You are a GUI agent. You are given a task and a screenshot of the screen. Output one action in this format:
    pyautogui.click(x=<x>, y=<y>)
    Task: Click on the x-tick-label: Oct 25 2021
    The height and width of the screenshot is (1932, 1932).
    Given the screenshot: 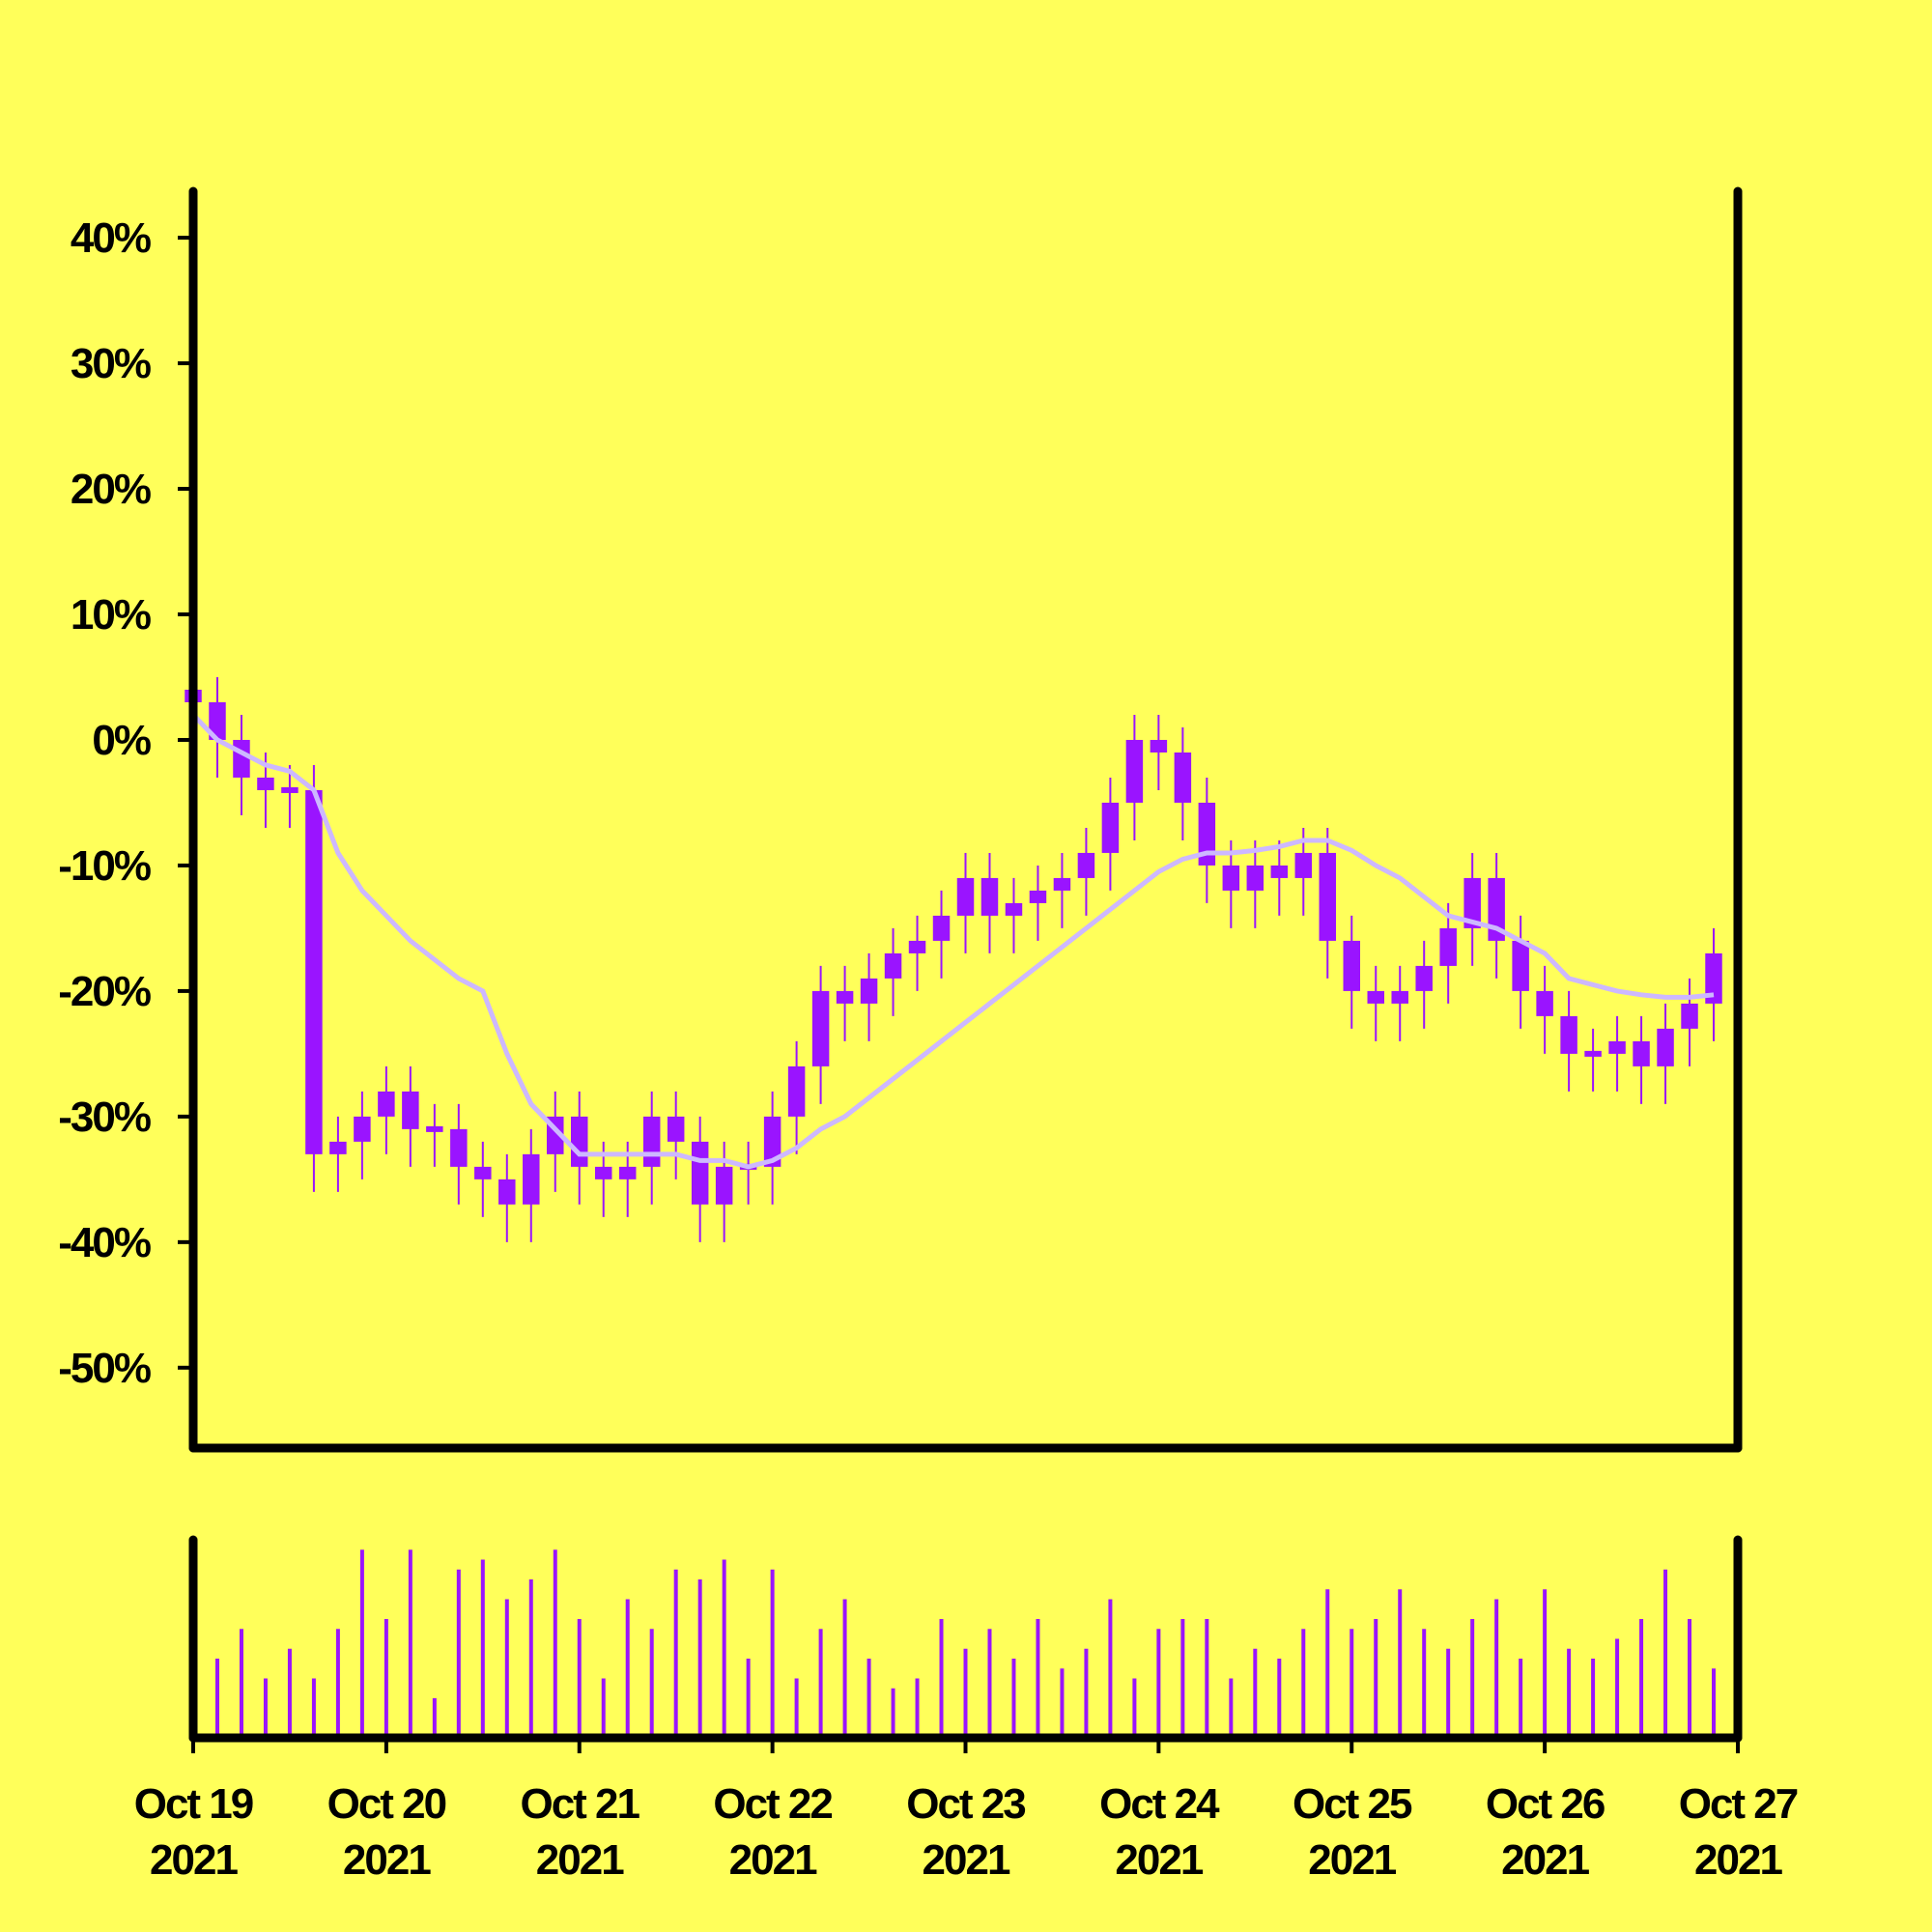 What is the action you would take?
    pyautogui.click(x=1352, y=1832)
    